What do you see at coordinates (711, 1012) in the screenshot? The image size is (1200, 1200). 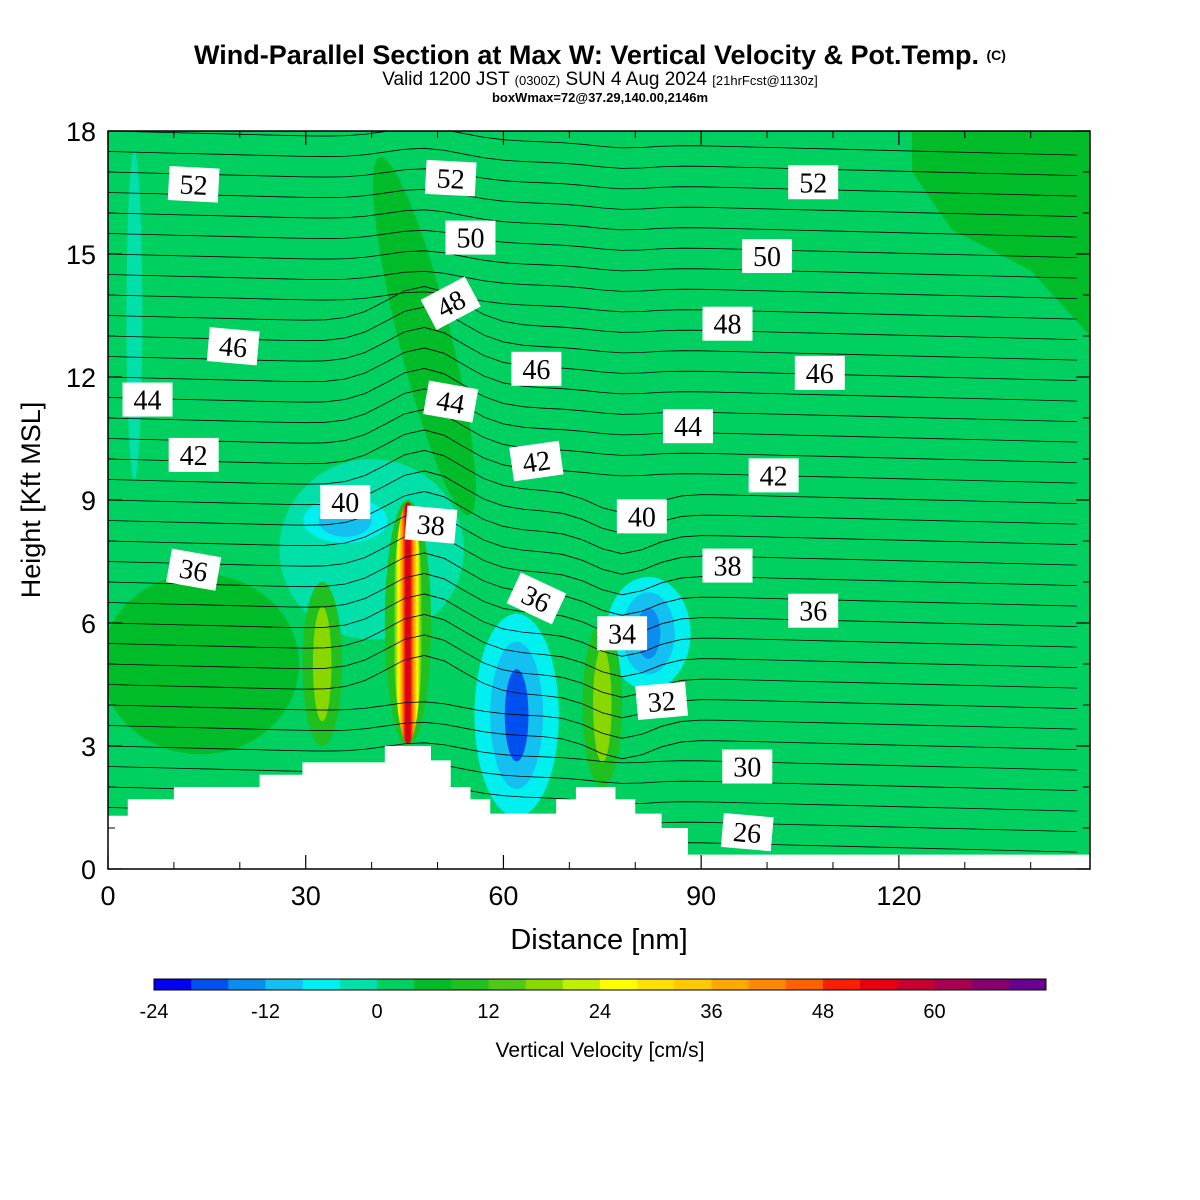 I see `colorbar-tick-label: 36` at bounding box center [711, 1012].